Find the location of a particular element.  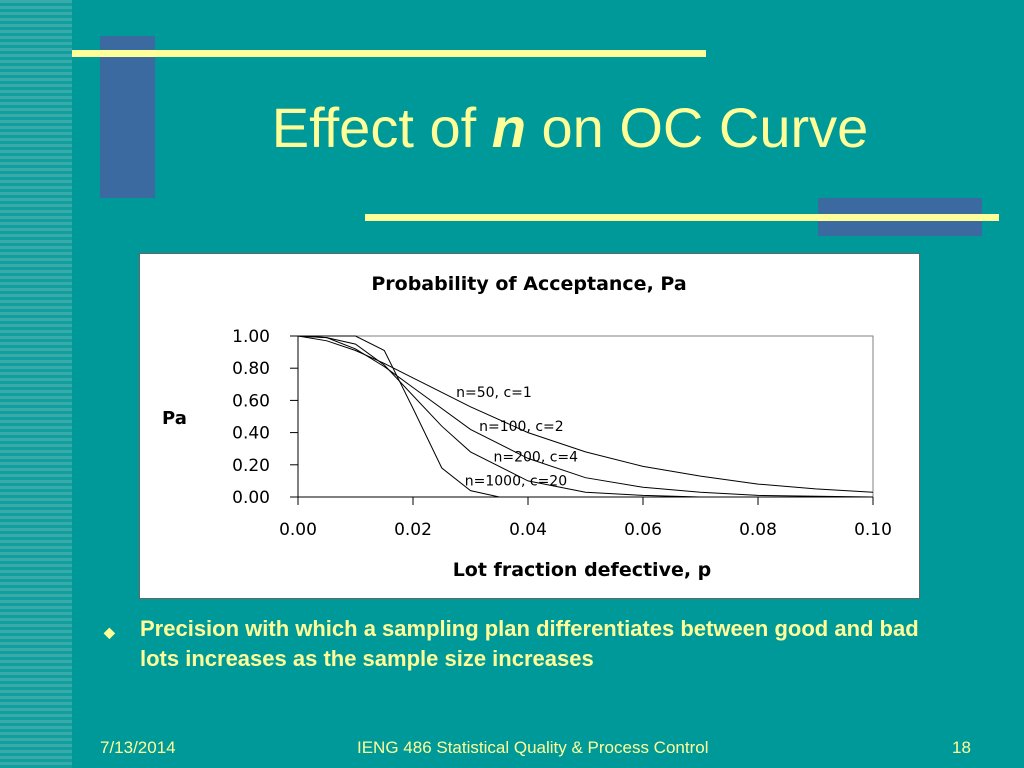

series-label-2: n=100, c=2 is located at coordinates (521, 427).